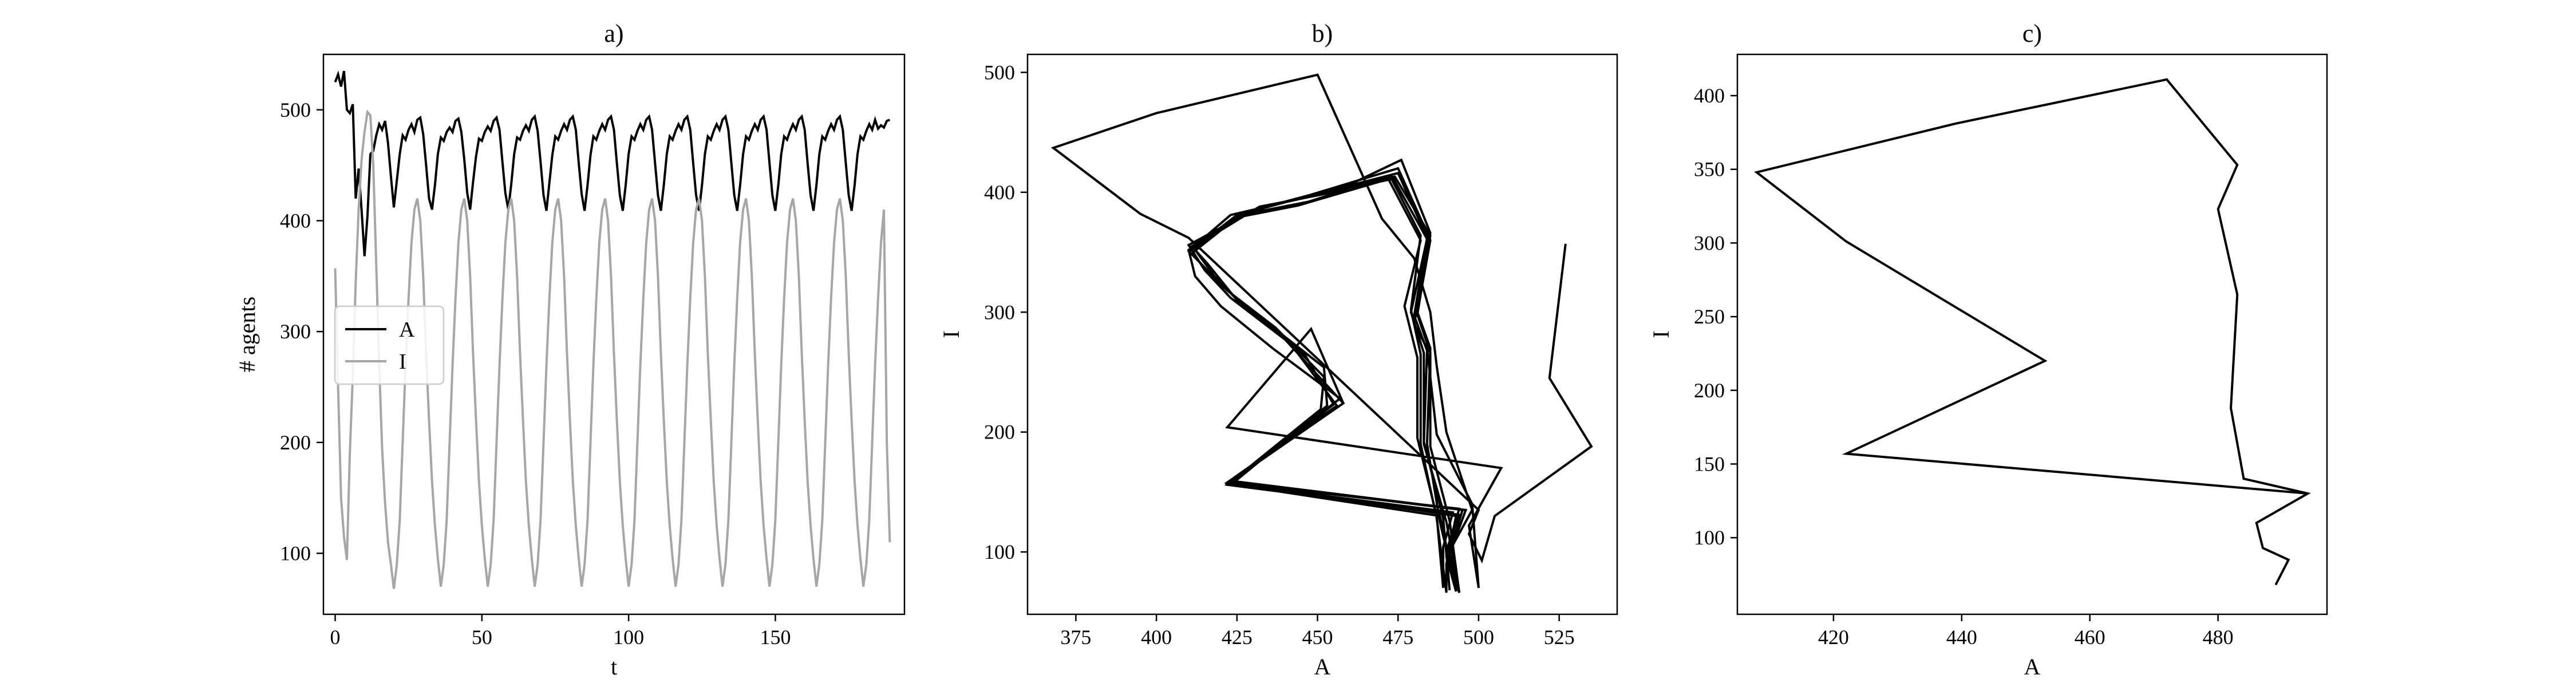 This screenshot has width=2576, height=687. What do you see at coordinates (614, 667) in the screenshot?
I see `x-axis-label: t` at bounding box center [614, 667].